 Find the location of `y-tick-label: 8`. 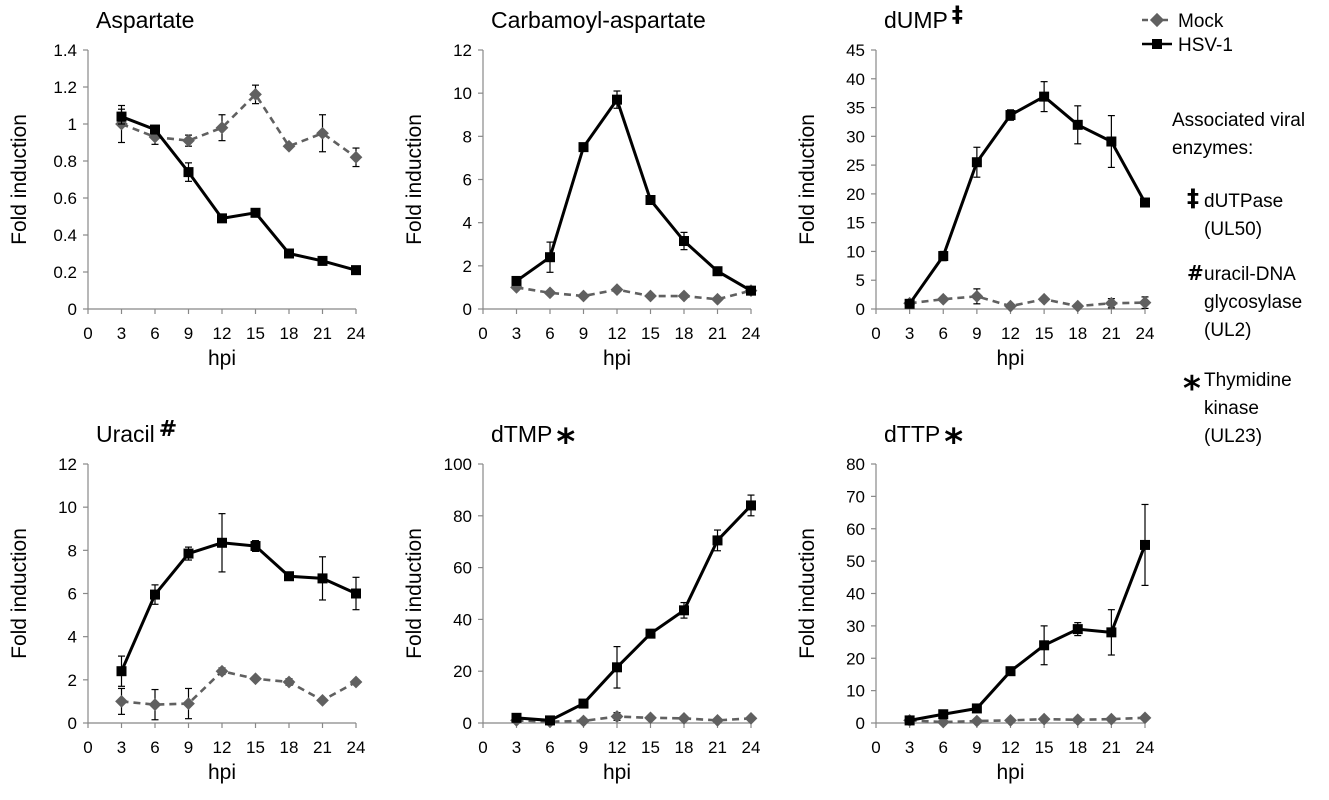

y-tick-label: 8 is located at coordinates (72, 550).